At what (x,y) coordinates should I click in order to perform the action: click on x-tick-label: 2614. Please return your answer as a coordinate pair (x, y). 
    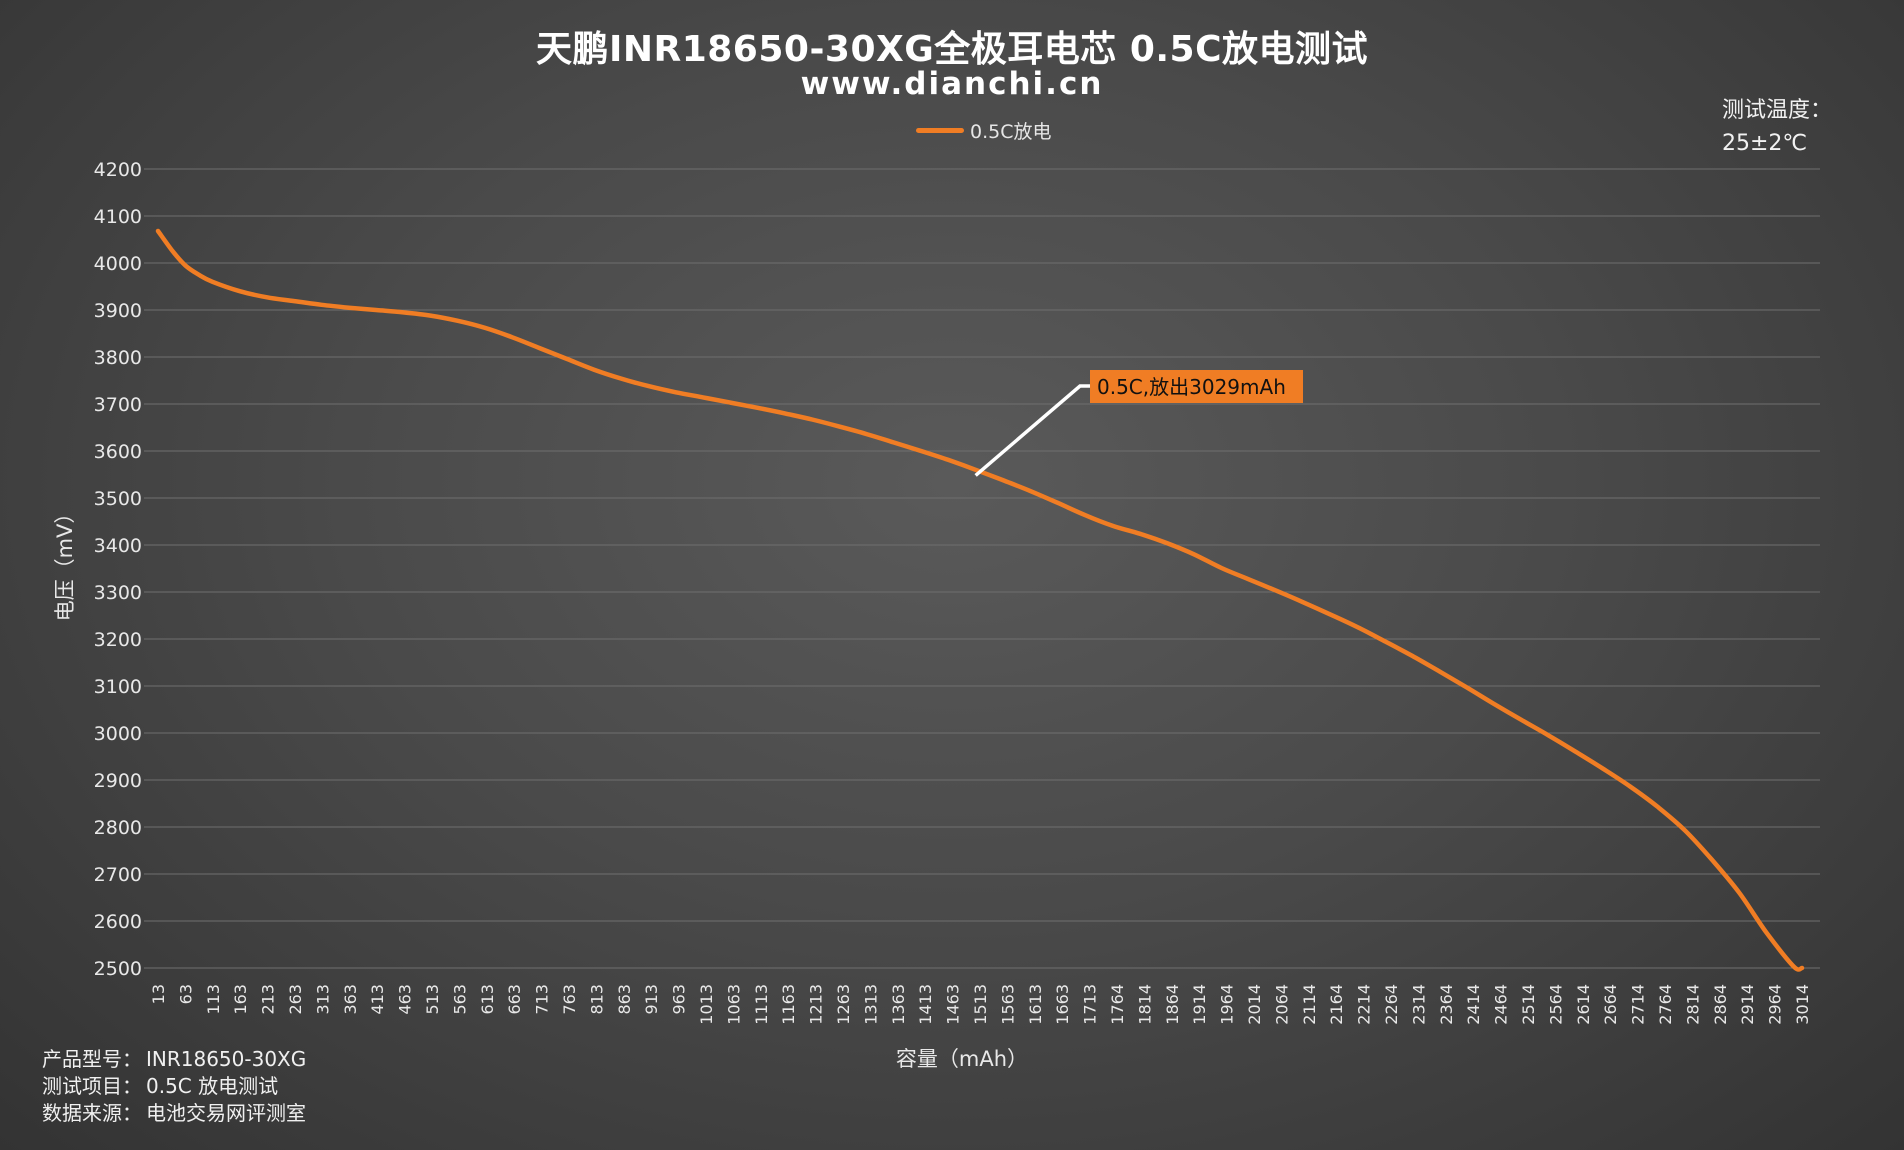
    Looking at the image, I should click on (1583, 1004).